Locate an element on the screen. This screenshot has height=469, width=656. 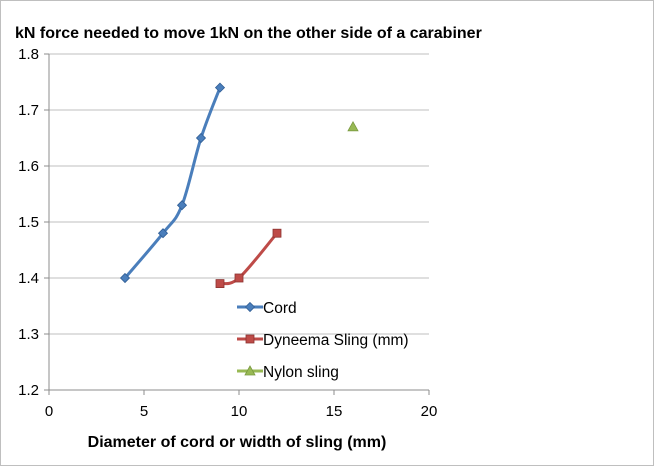
legend-label-dyneema-sling-mm: Dyneema Sling (mm) is located at coordinates (336, 340).